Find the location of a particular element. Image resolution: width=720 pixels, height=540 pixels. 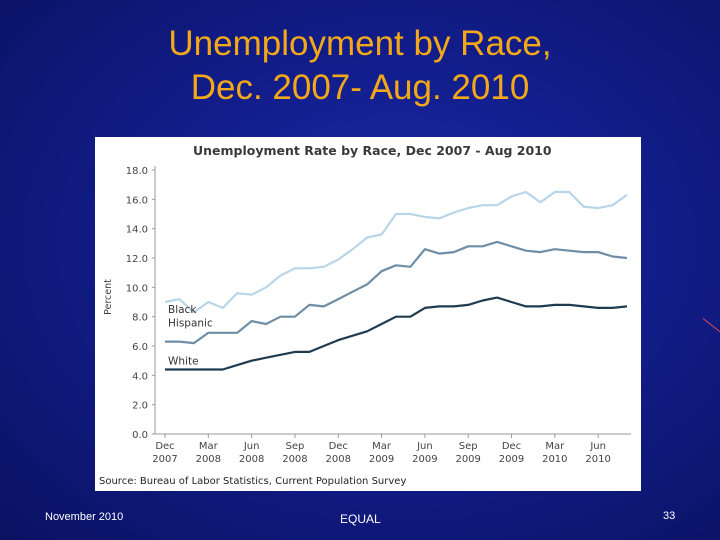

series-line-black is located at coordinates (396, 252).